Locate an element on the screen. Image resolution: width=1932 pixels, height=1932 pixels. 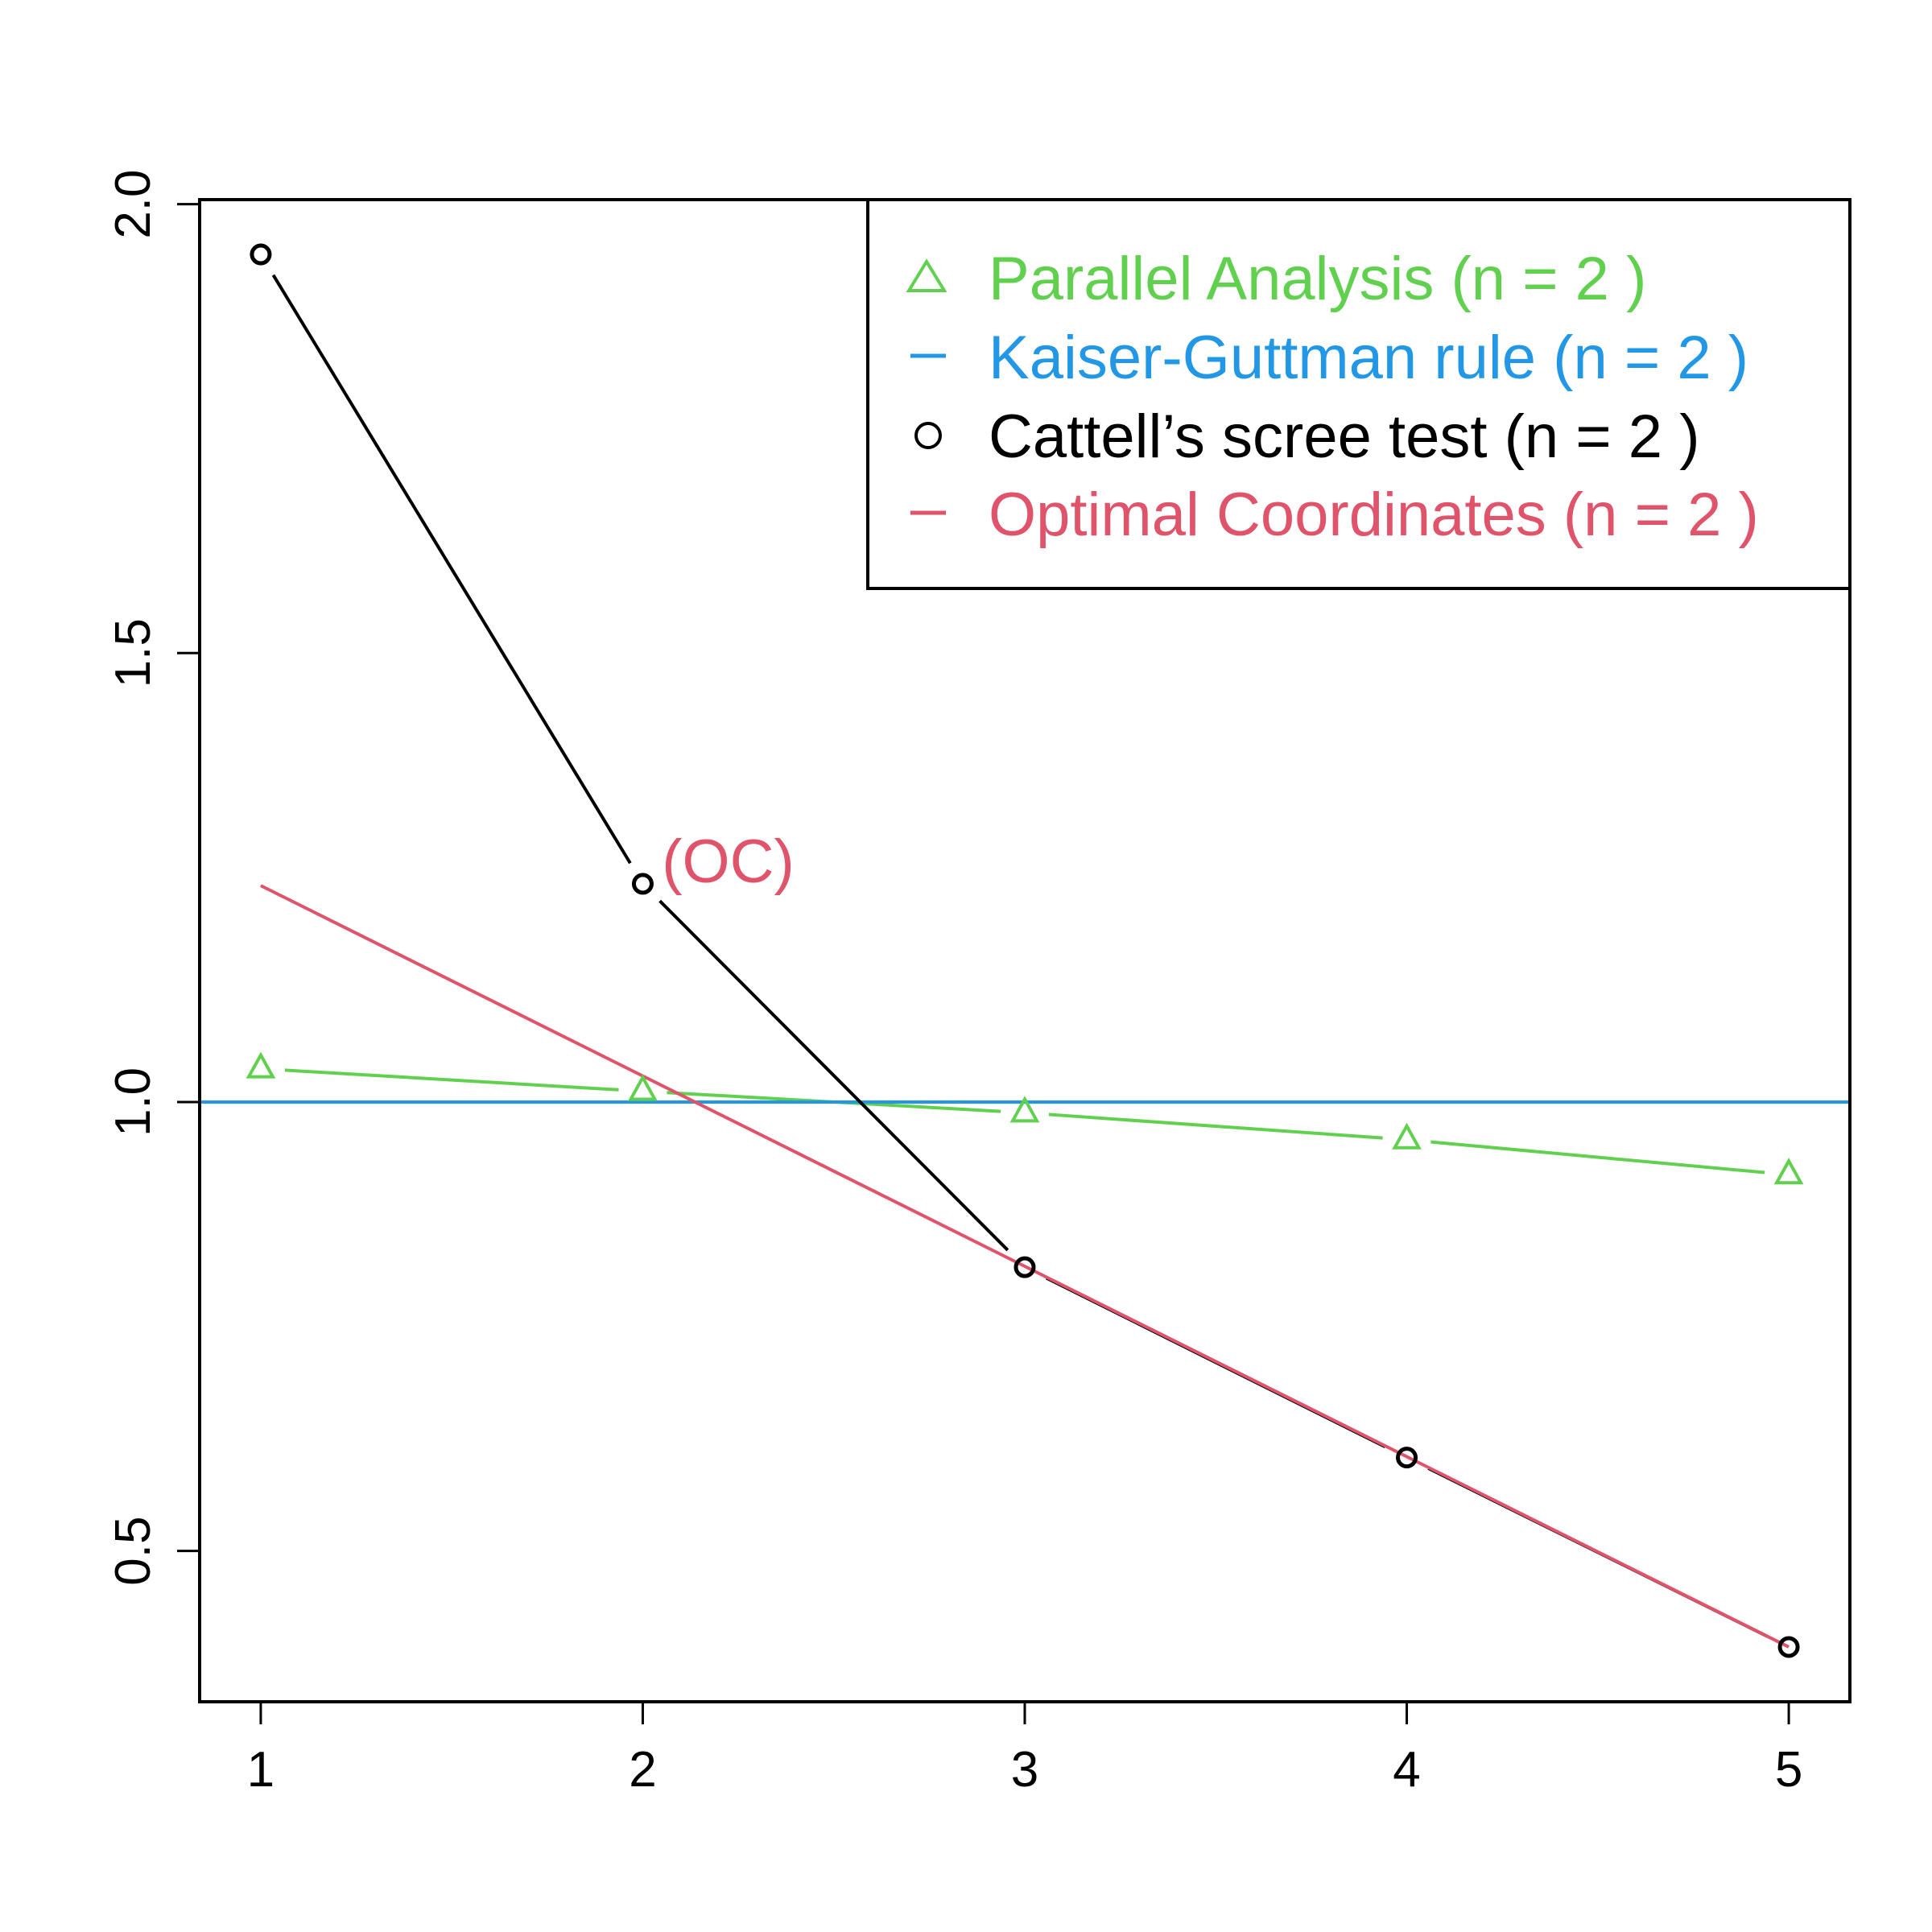
annotations: (OC) is located at coordinates (728, 862).